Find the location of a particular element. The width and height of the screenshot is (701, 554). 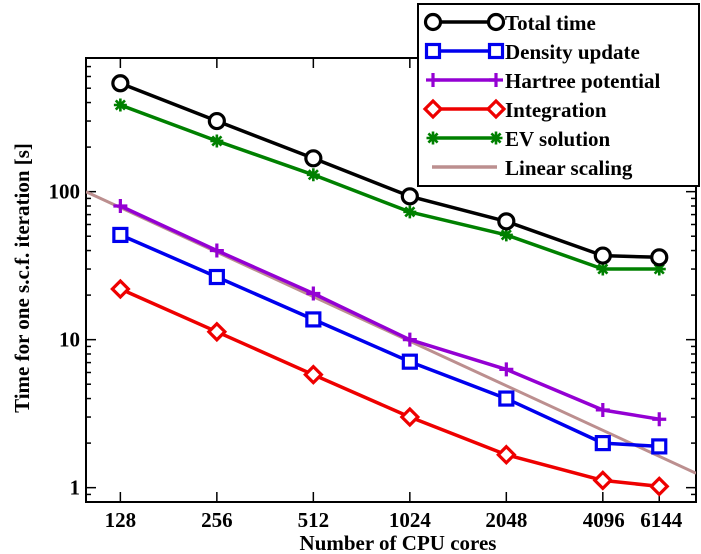

y-tick-label: 1 is located at coordinates (75, 488).